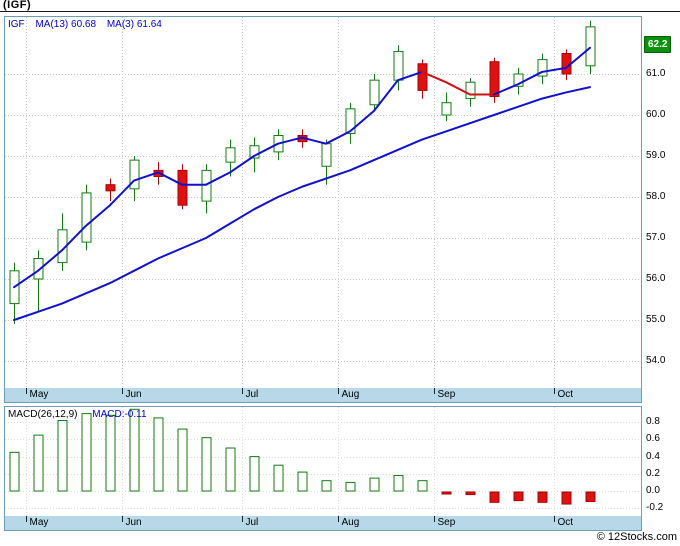 The height and width of the screenshot is (546, 680). I want to click on y-axis-label: 56.0, so click(656, 278).